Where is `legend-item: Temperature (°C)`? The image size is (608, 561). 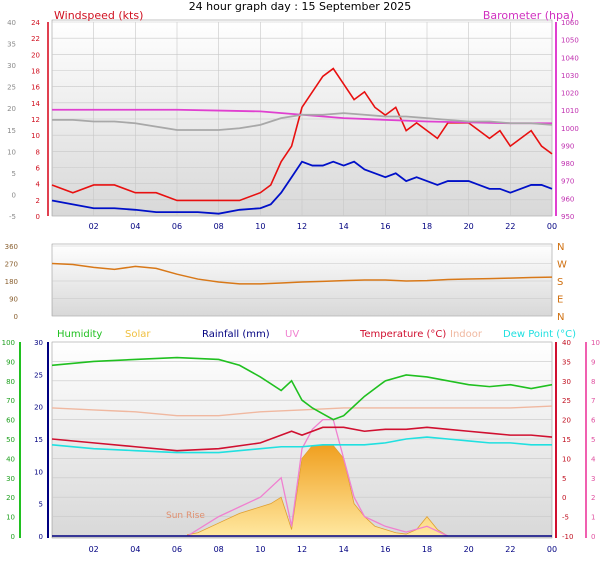 legend-item: Temperature (°C) is located at coordinates (402, 334).